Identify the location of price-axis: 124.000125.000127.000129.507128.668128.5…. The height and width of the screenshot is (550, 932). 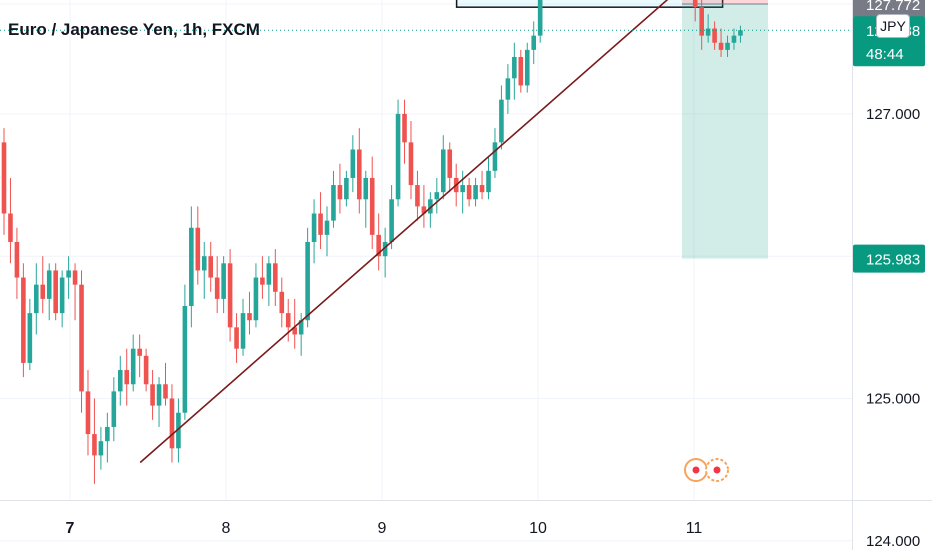
(889, 275).